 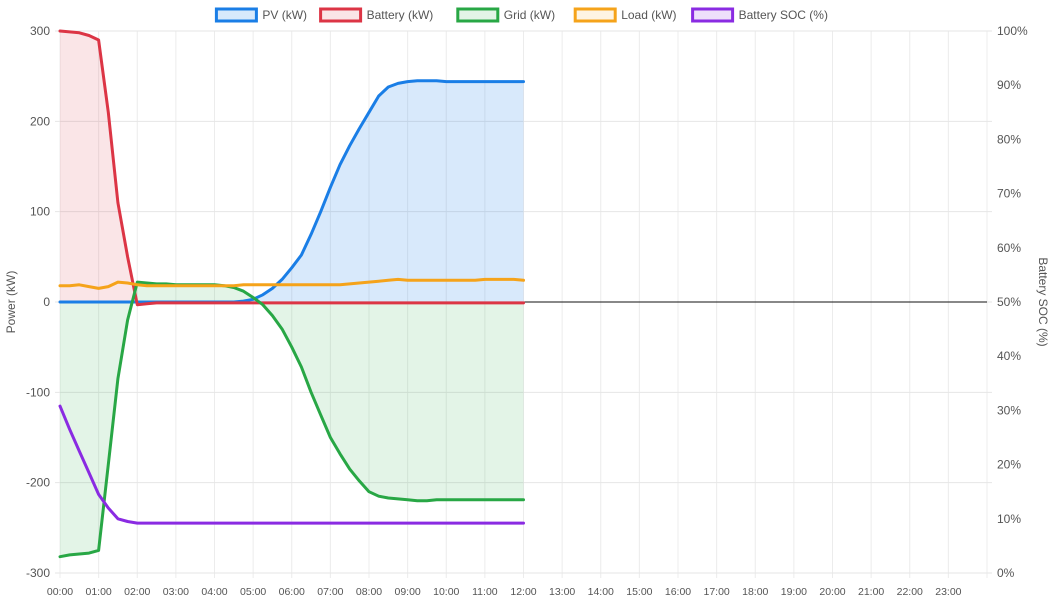 I want to click on x-tick-label: 21:00, so click(x=871, y=592).